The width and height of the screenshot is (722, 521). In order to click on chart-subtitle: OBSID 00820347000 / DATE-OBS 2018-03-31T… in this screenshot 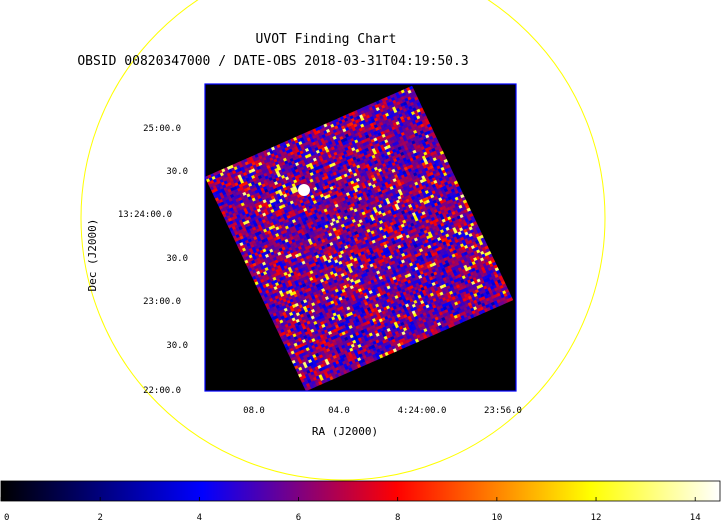, I will do `click(272, 61)`.